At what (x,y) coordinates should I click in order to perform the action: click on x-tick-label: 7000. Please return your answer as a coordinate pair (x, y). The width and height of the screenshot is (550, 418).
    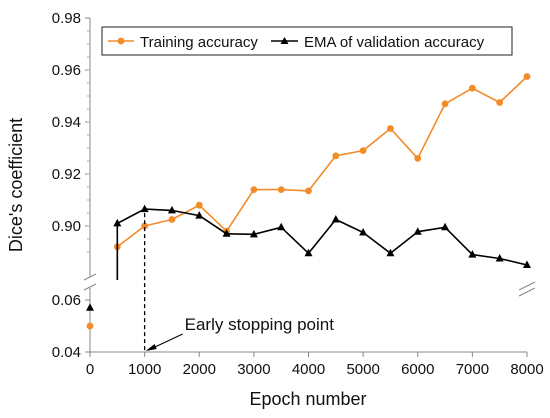
    Looking at the image, I should click on (472, 369).